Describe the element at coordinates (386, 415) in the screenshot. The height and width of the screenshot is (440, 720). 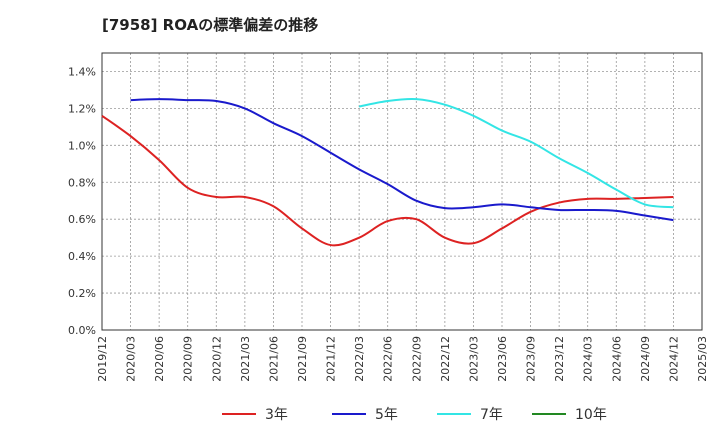
I see `legend-label-1: 5年` at that location.